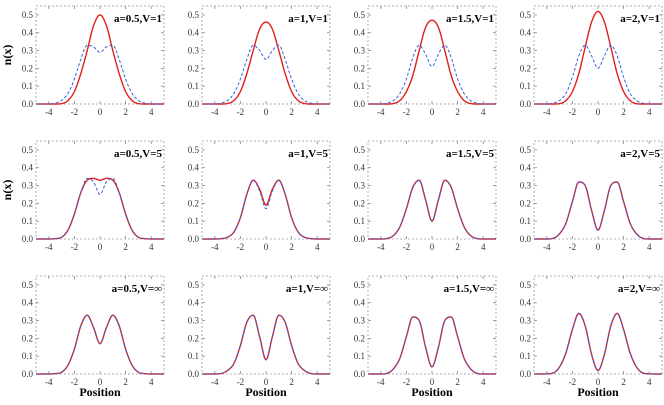 This screenshot has width=664, height=405. What do you see at coordinates (470, 19) in the screenshot?
I see `panel-label: a=1.5,V=1` at bounding box center [470, 19].